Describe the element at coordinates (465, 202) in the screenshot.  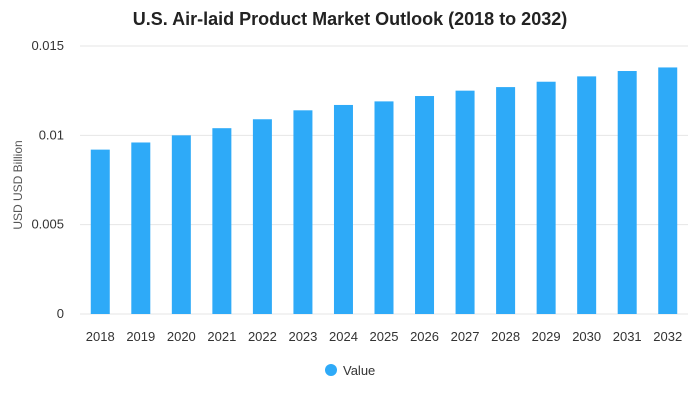
I see `bar-2027` at that location.